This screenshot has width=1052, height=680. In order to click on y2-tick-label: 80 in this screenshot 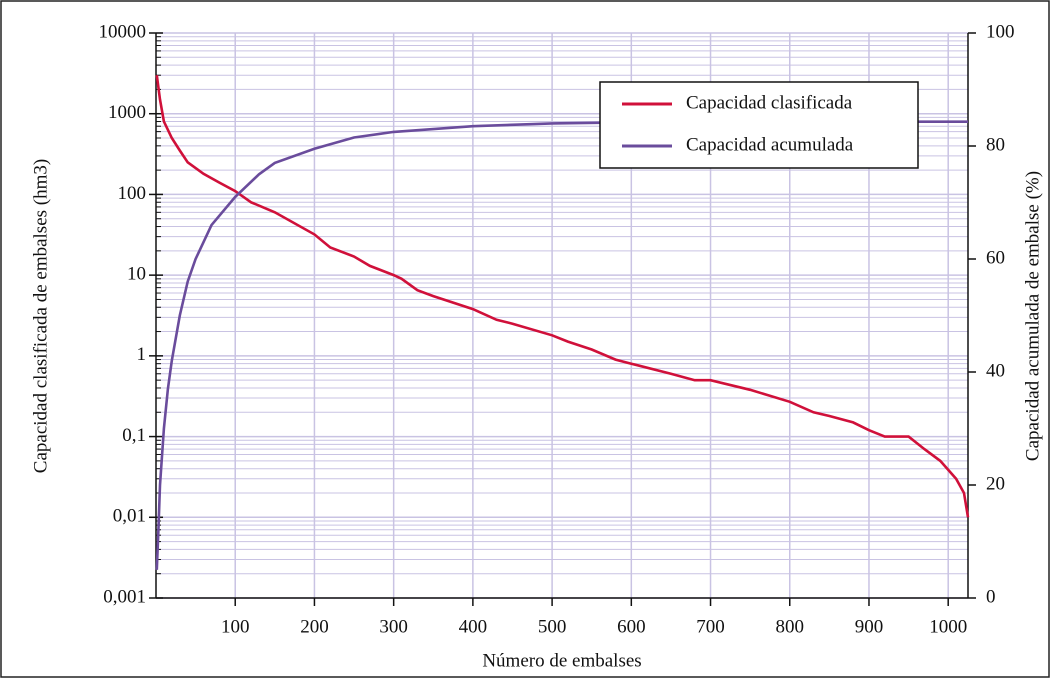, I will do `click(995, 144)`.